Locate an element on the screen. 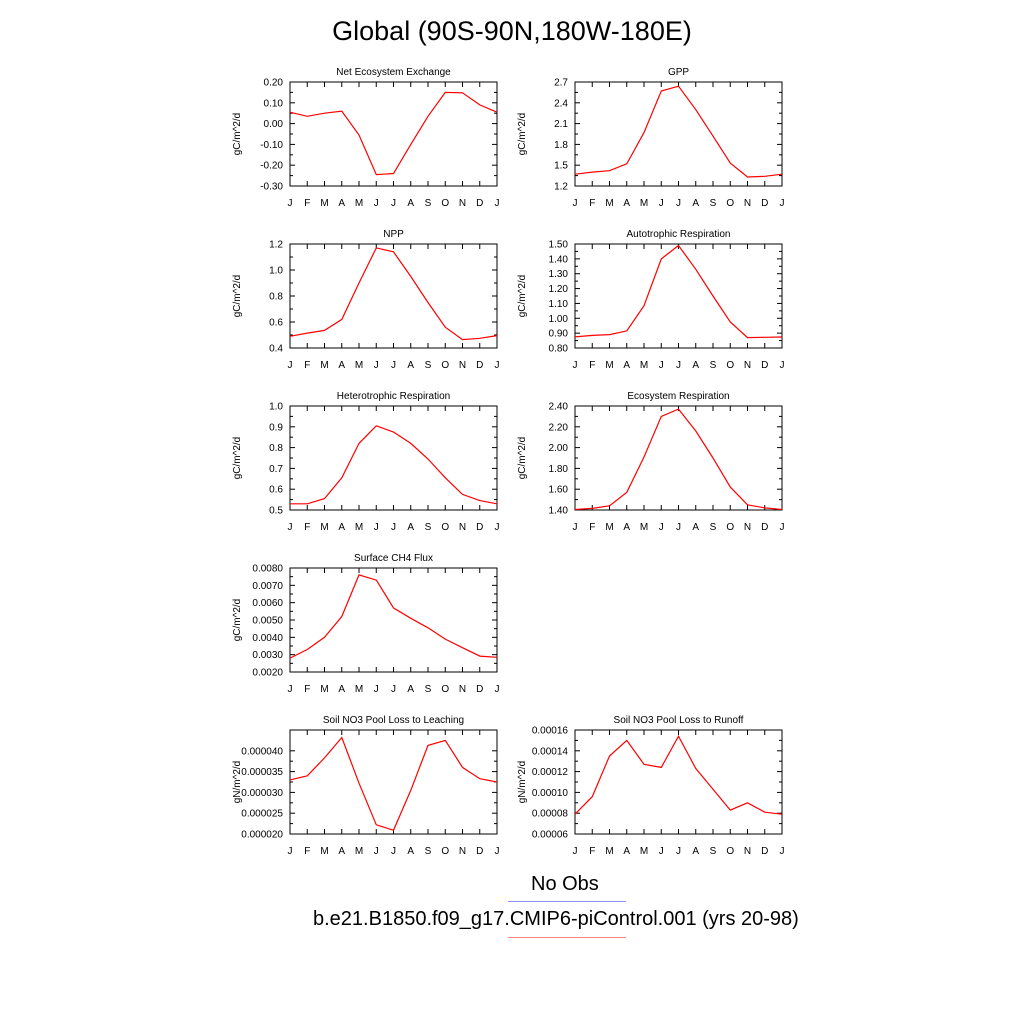 The height and width of the screenshot is (1024, 1024). y-axis-label: gN/m^2/d is located at coordinates (522, 782).